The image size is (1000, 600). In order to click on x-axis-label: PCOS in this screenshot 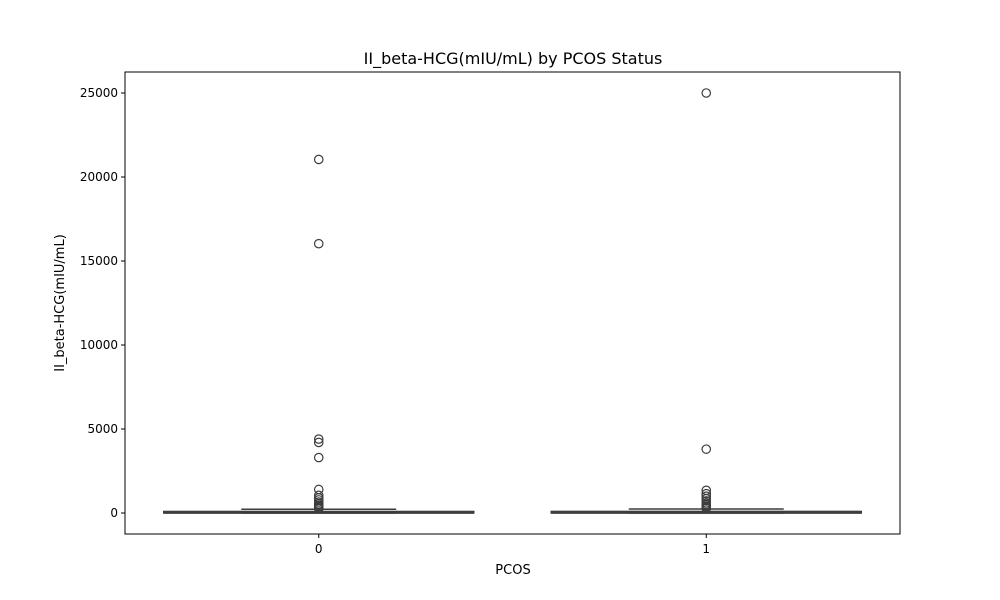, I will do `click(512, 570)`.